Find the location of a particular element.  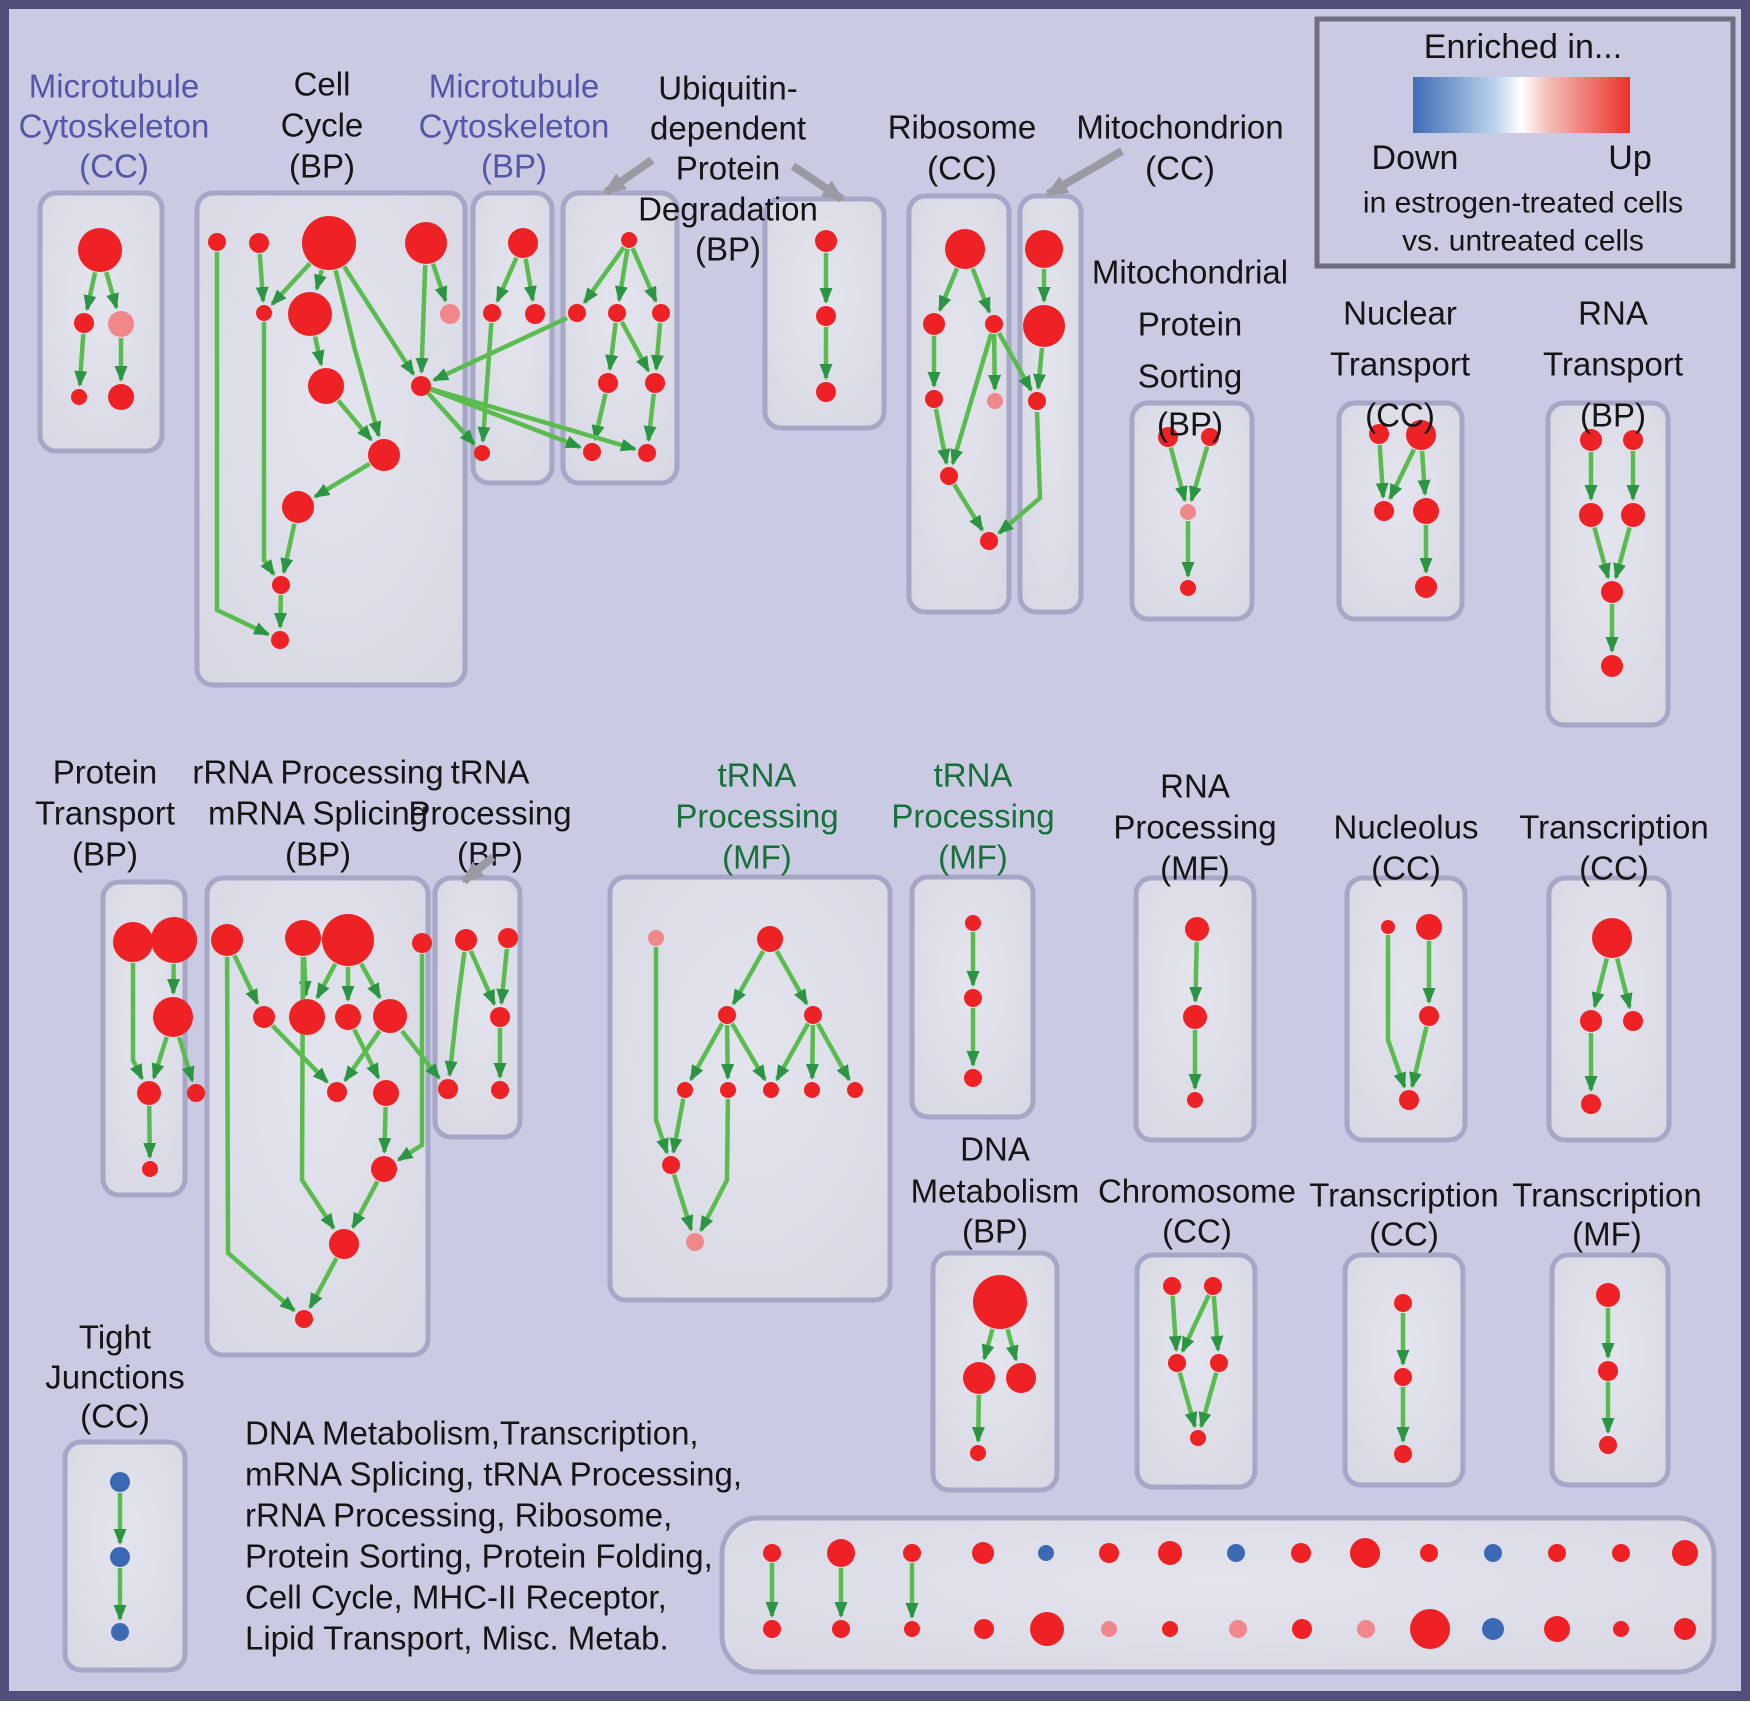

cluster-label-rna-transport-bp: Transport is located at coordinates (1613, 364).